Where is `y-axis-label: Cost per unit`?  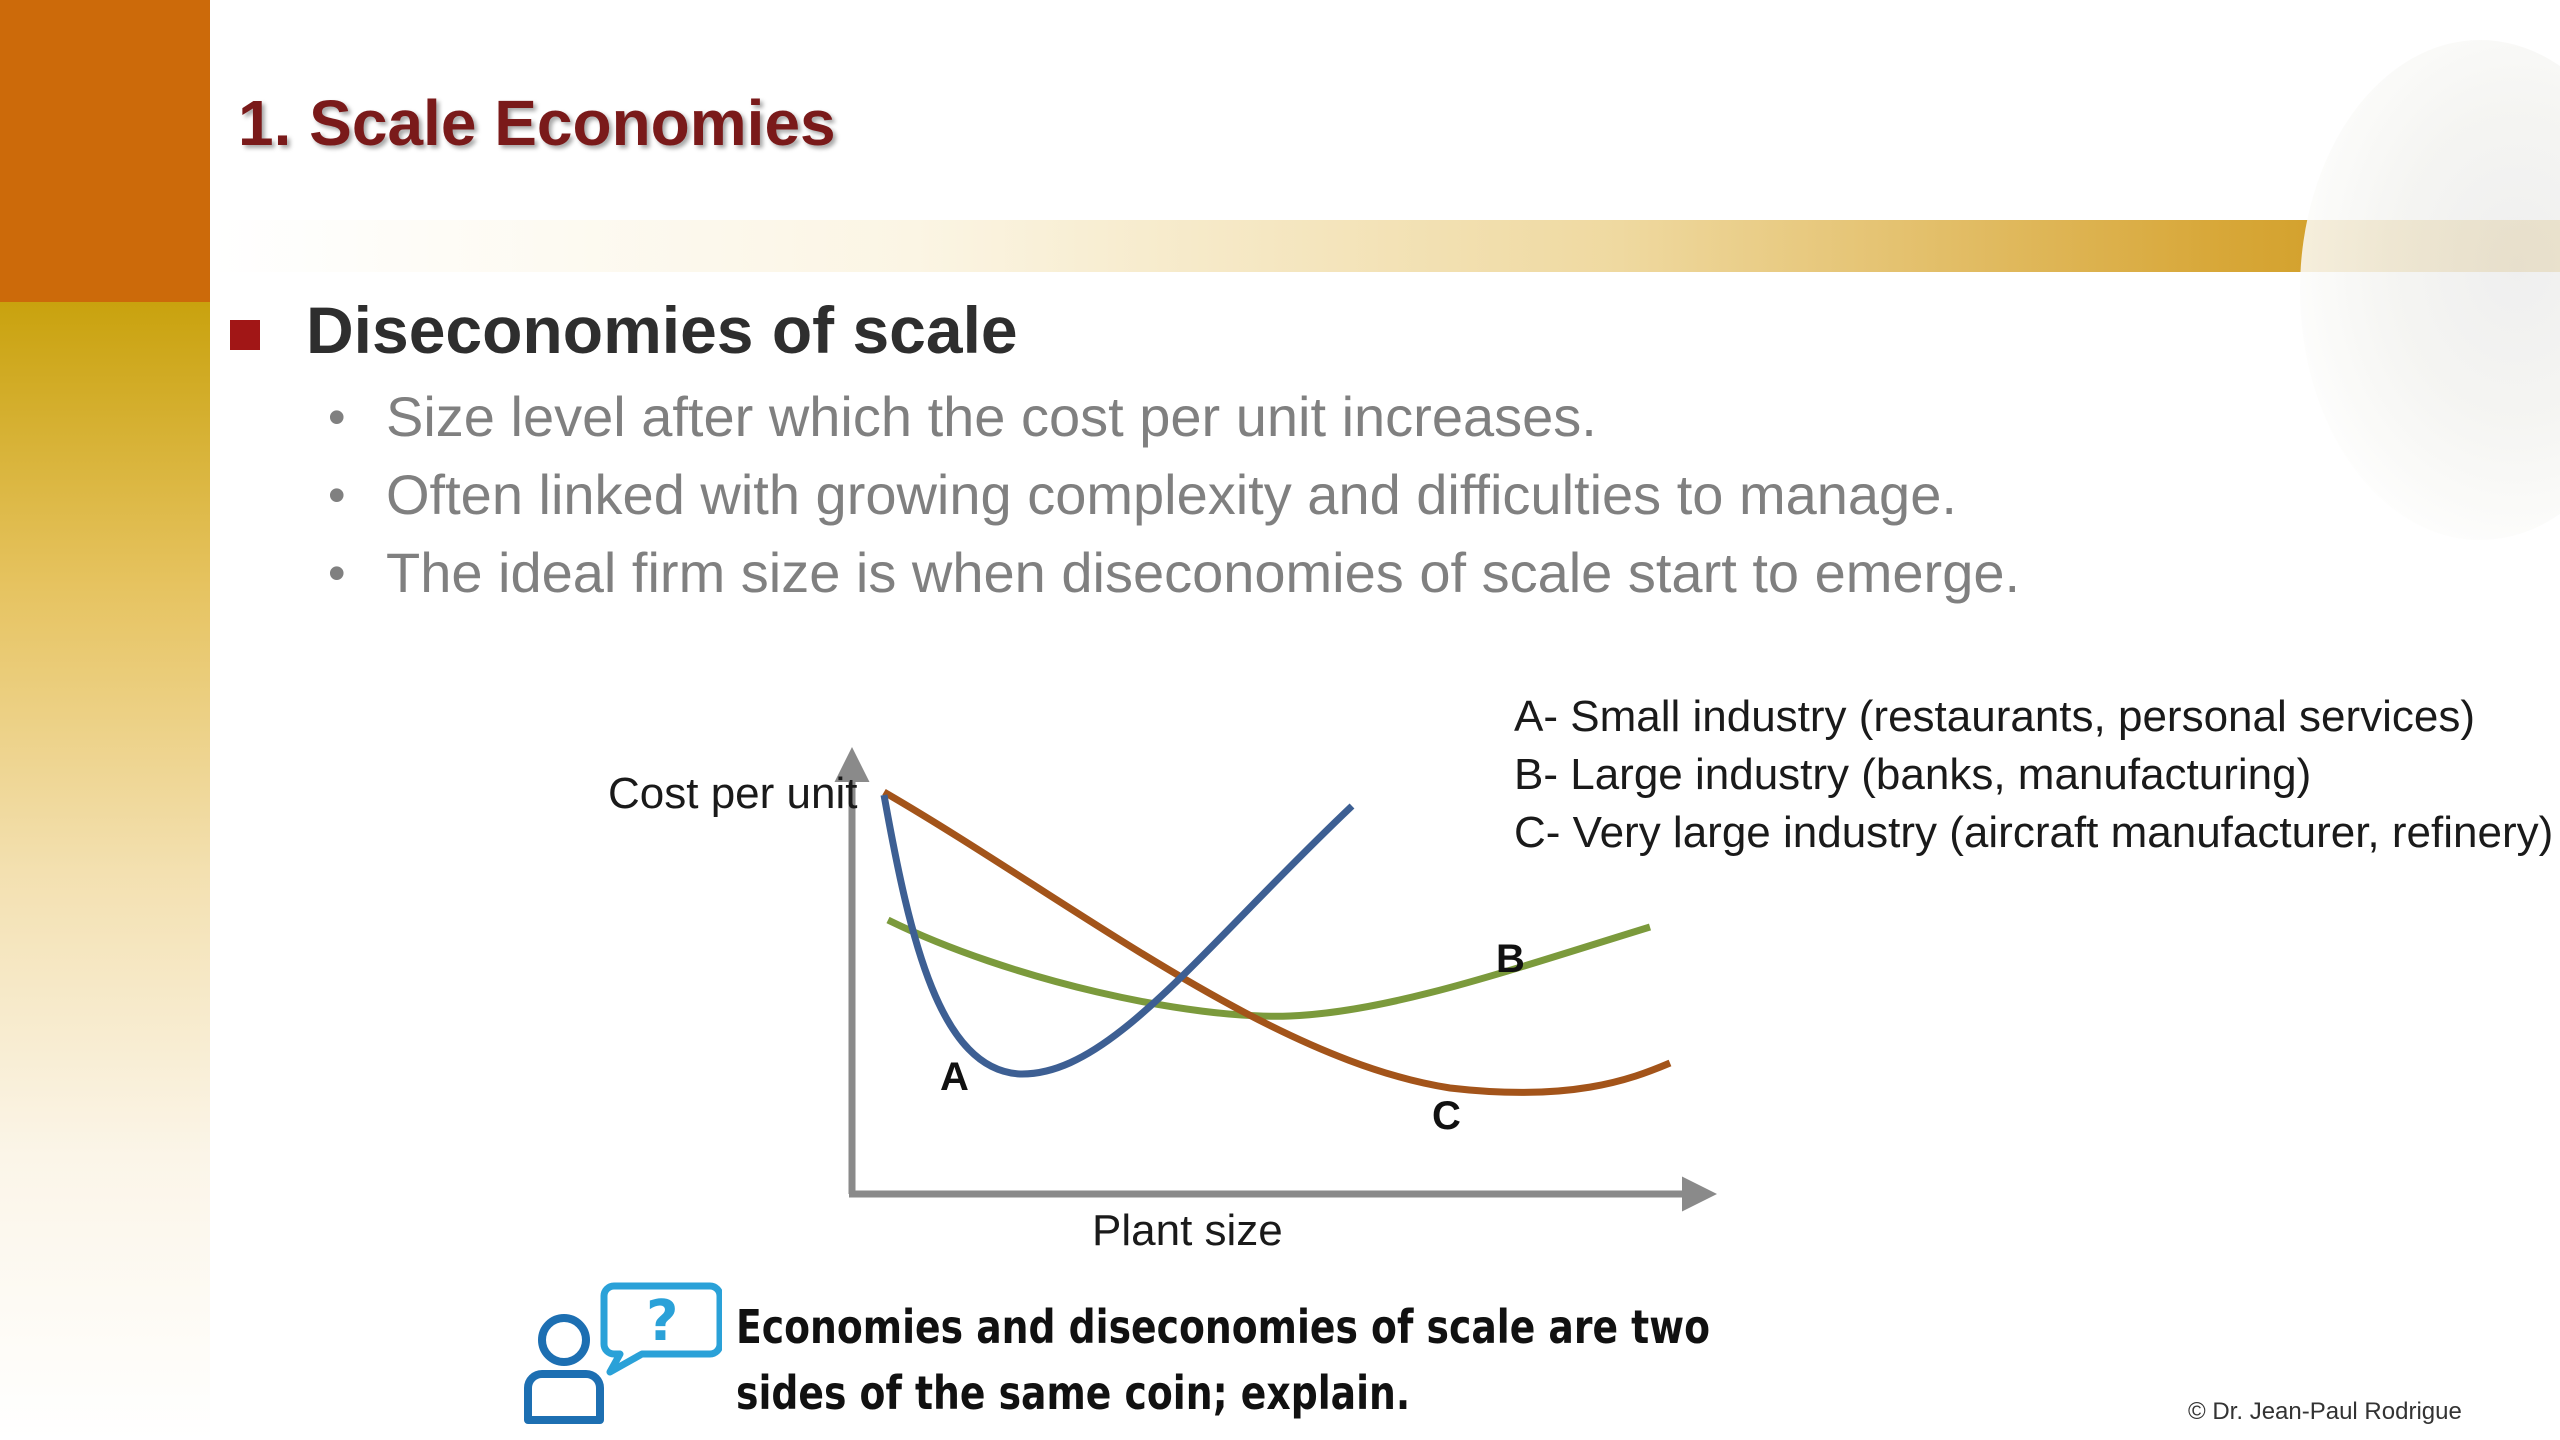 y-axis-label: Cost per unit is located at coordinates (732, 793).